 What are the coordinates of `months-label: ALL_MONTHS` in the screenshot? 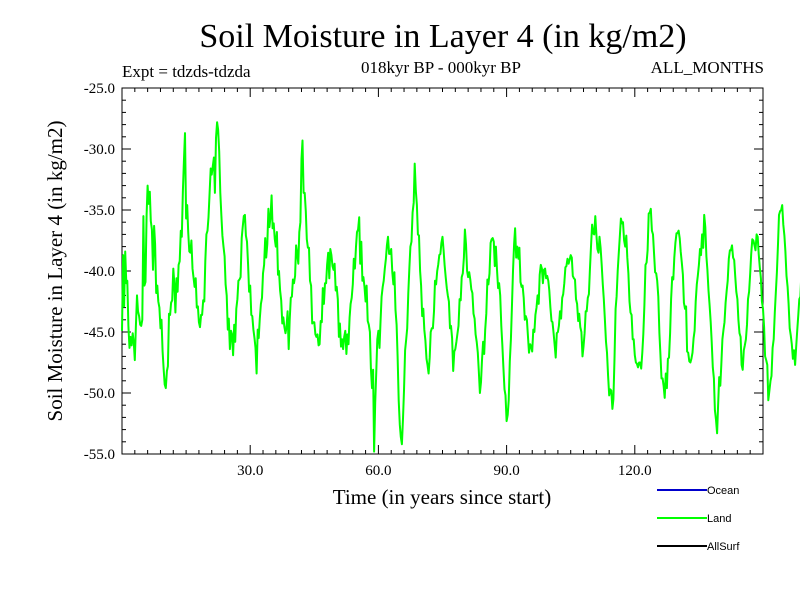 It's located at (707, 67).